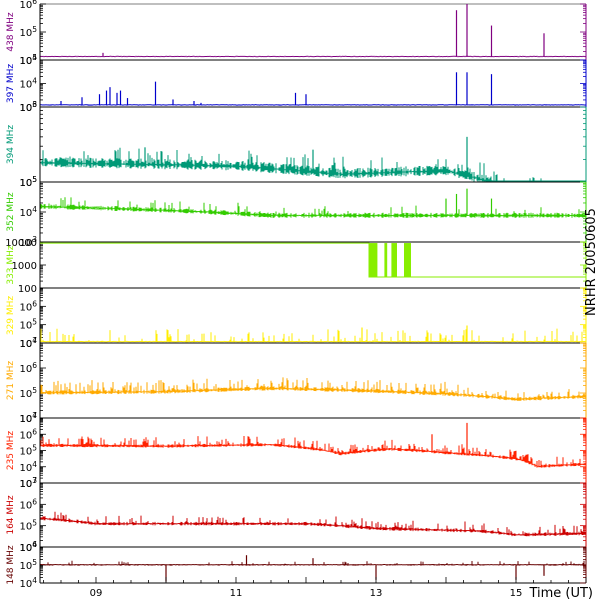 The image size is (600, 600). What do you see at coordinates (96, 593) in the screenshot?
I see `x-tick-label: 09` at bounding box center [96, 593].